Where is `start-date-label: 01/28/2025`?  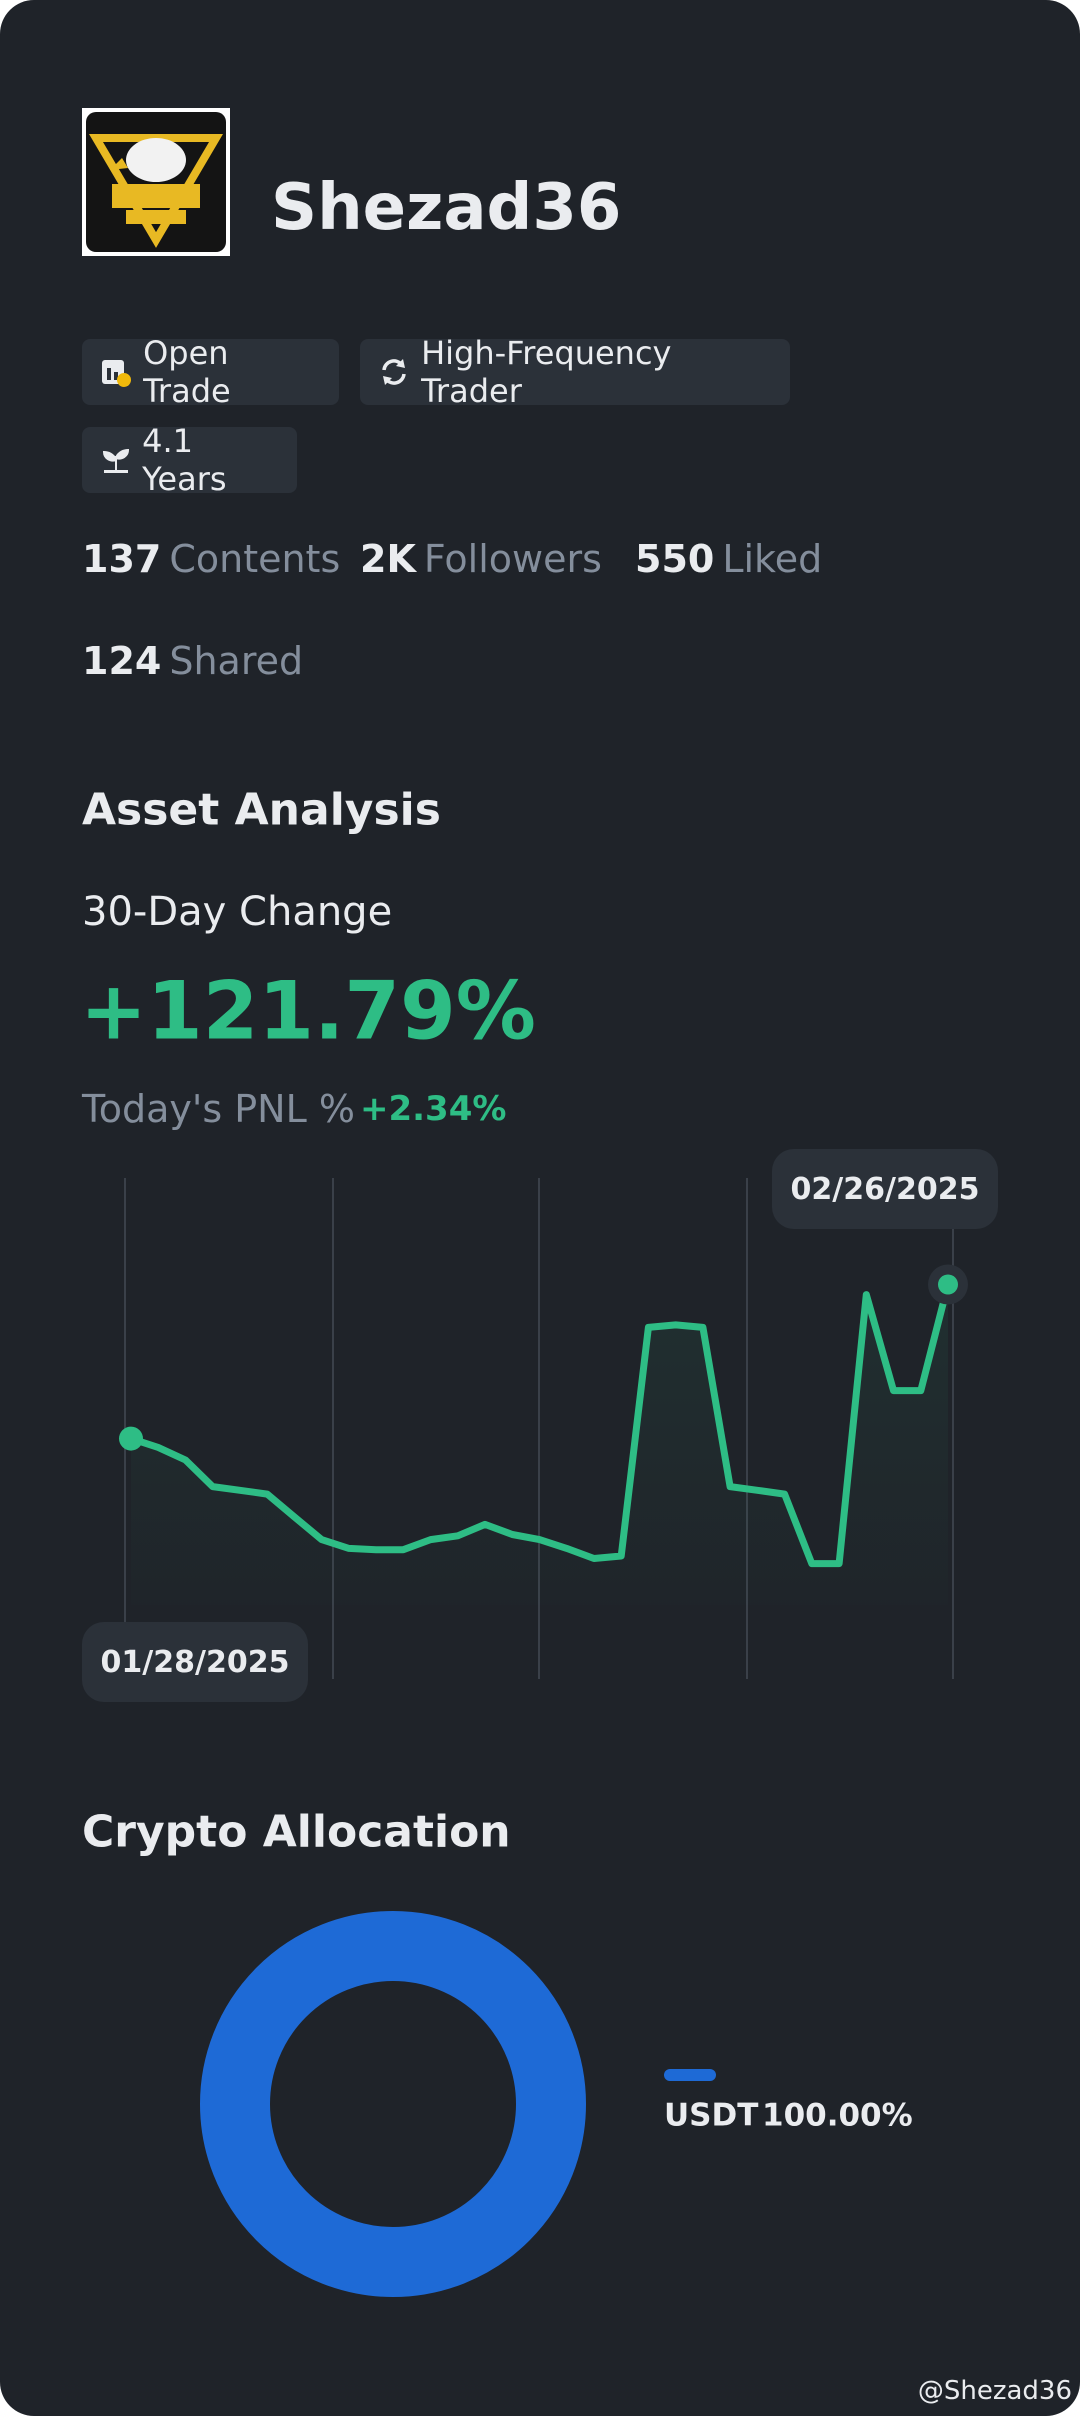
start-date-label: 01/28/2025 is located at coordinates (195, 1662).